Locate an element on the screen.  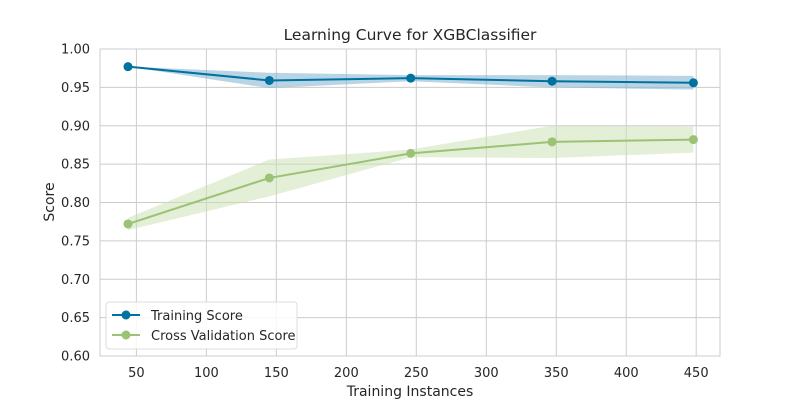
legend-box is located at coordinates (201, 325).